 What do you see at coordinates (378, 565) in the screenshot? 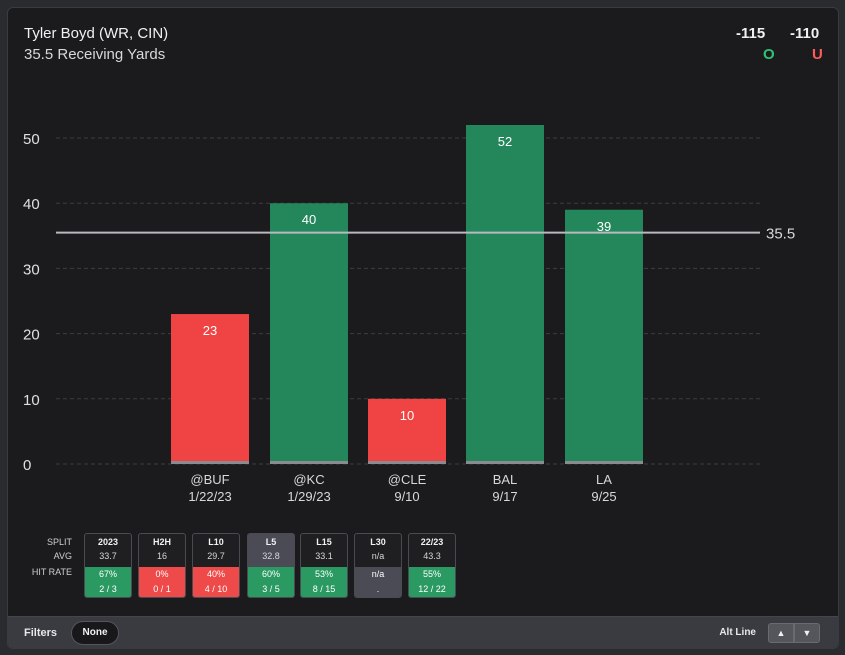
I see `split-l30: L30 n/a n/a.` at bounding box center [378, 565].